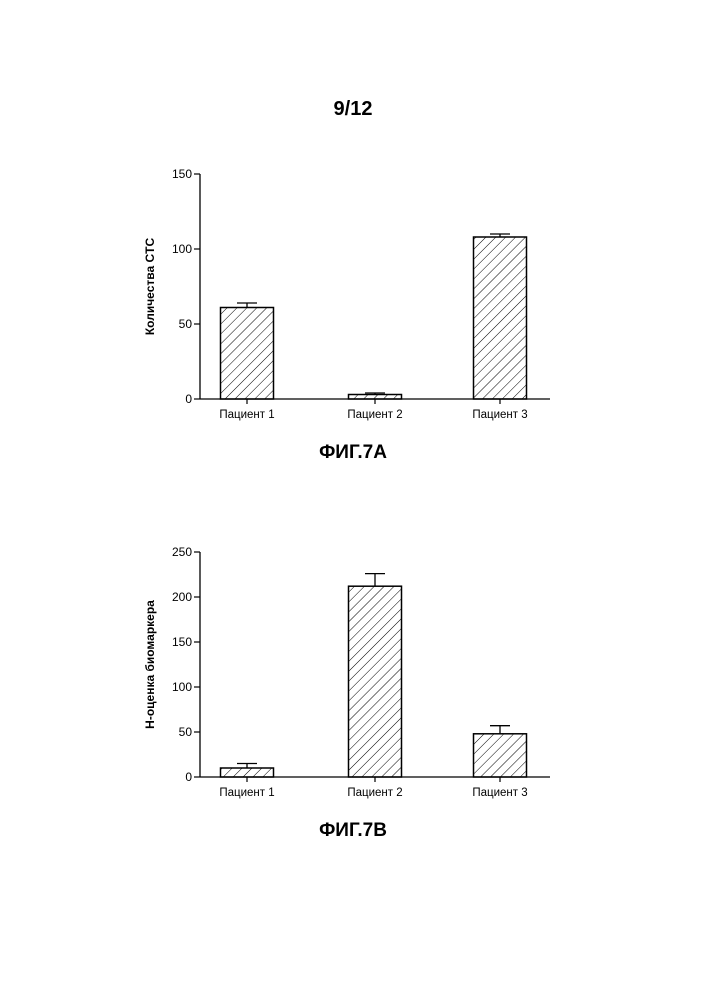  Describe the element at coordinates (188, 777) in the screenshot. I see `y-tick-label: 0` at that location.